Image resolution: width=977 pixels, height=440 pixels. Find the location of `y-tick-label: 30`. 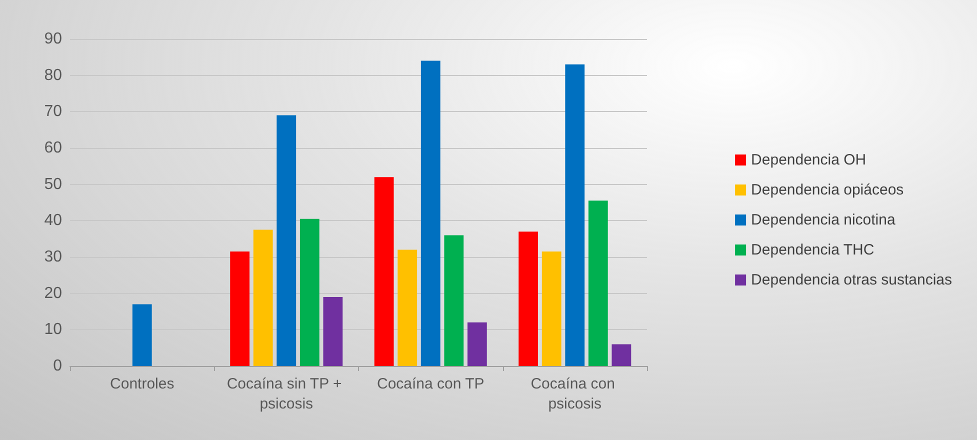

y-tick-label: 30 is located at coordinates (53, 257).